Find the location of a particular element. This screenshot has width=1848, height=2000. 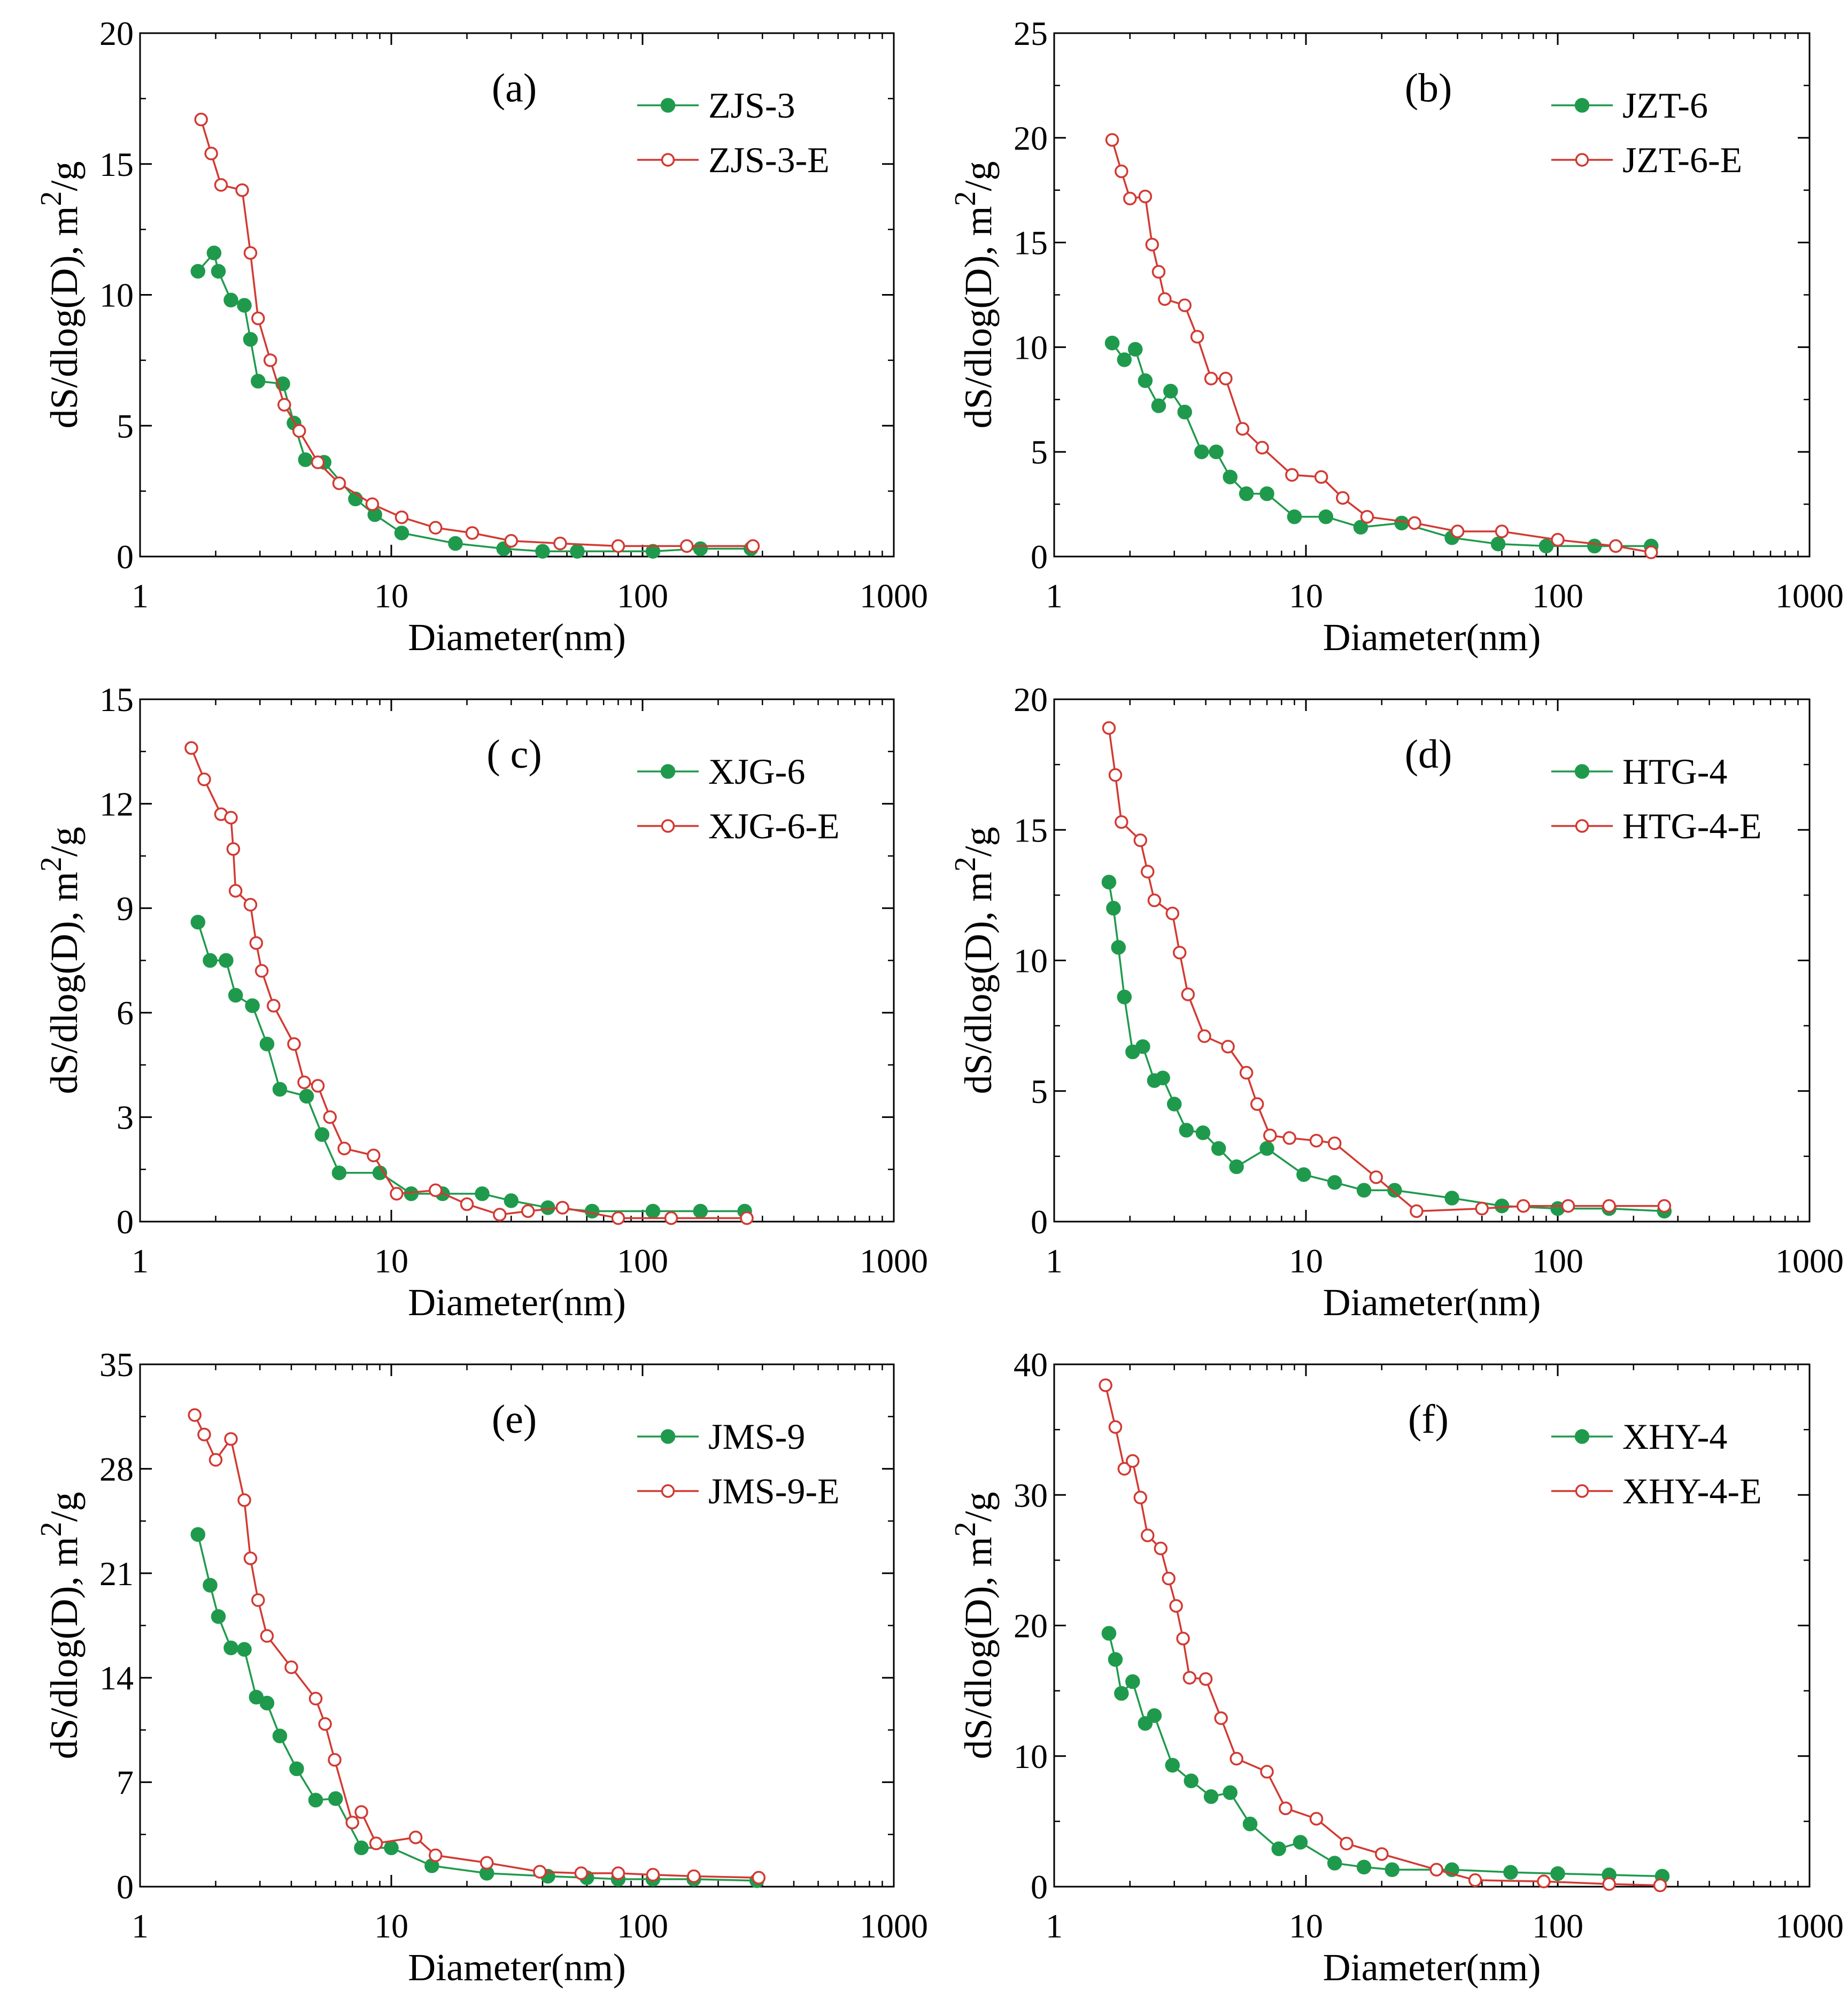

panel-label: (f) is located at coordinates (1428, 1419).